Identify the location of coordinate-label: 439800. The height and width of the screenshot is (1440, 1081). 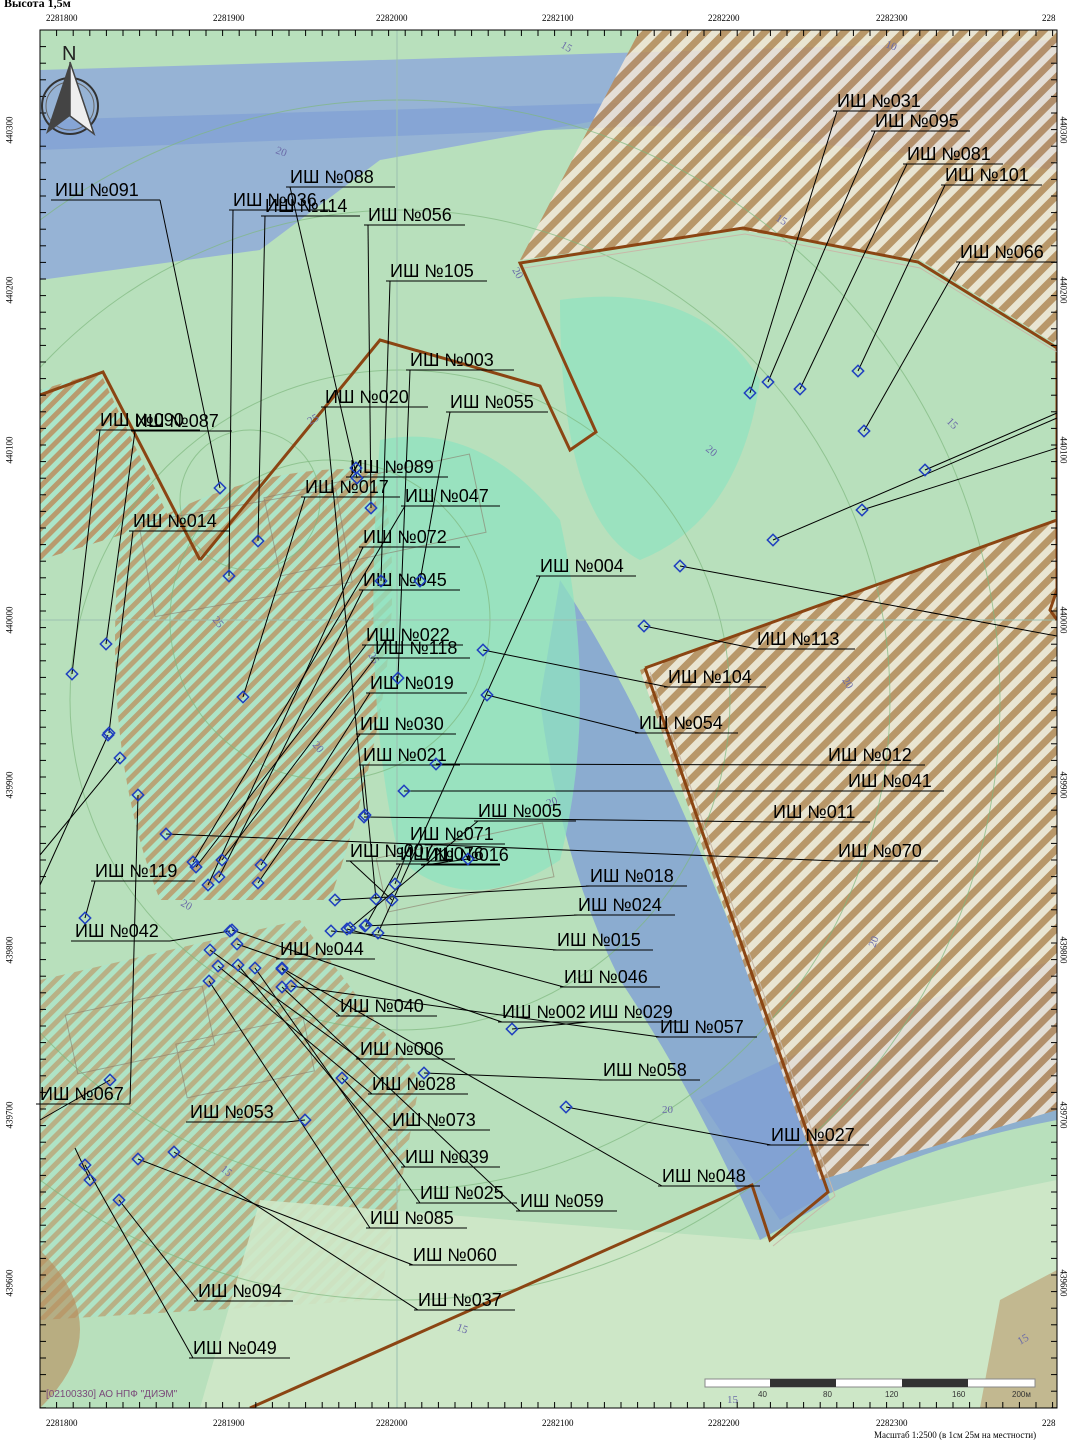
(9, 950).